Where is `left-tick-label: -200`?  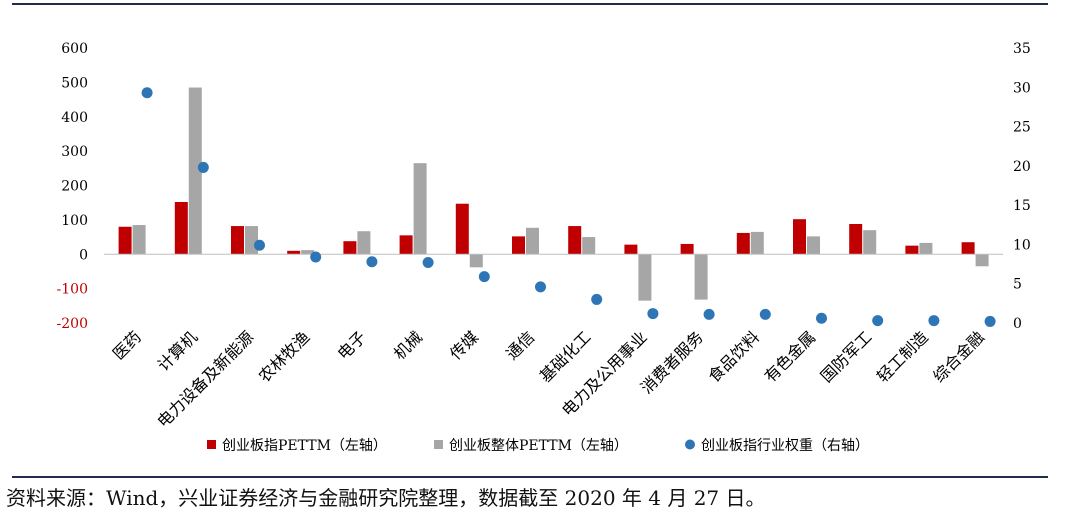 left-tick-label: -200 is located at coordinates (72, 324).